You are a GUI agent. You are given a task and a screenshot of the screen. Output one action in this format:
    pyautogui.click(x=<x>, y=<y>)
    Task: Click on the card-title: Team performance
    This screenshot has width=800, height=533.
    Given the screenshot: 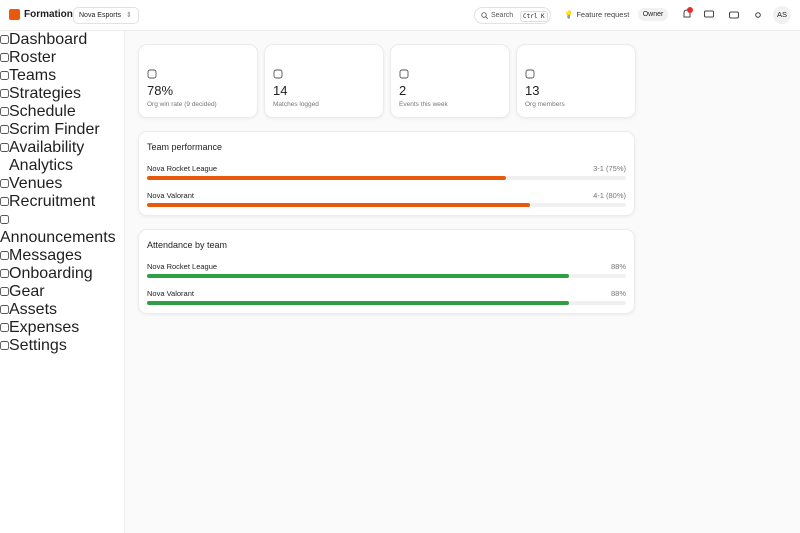 What is the action you would take?
    pyautogui.click(x=185, y=147)
    